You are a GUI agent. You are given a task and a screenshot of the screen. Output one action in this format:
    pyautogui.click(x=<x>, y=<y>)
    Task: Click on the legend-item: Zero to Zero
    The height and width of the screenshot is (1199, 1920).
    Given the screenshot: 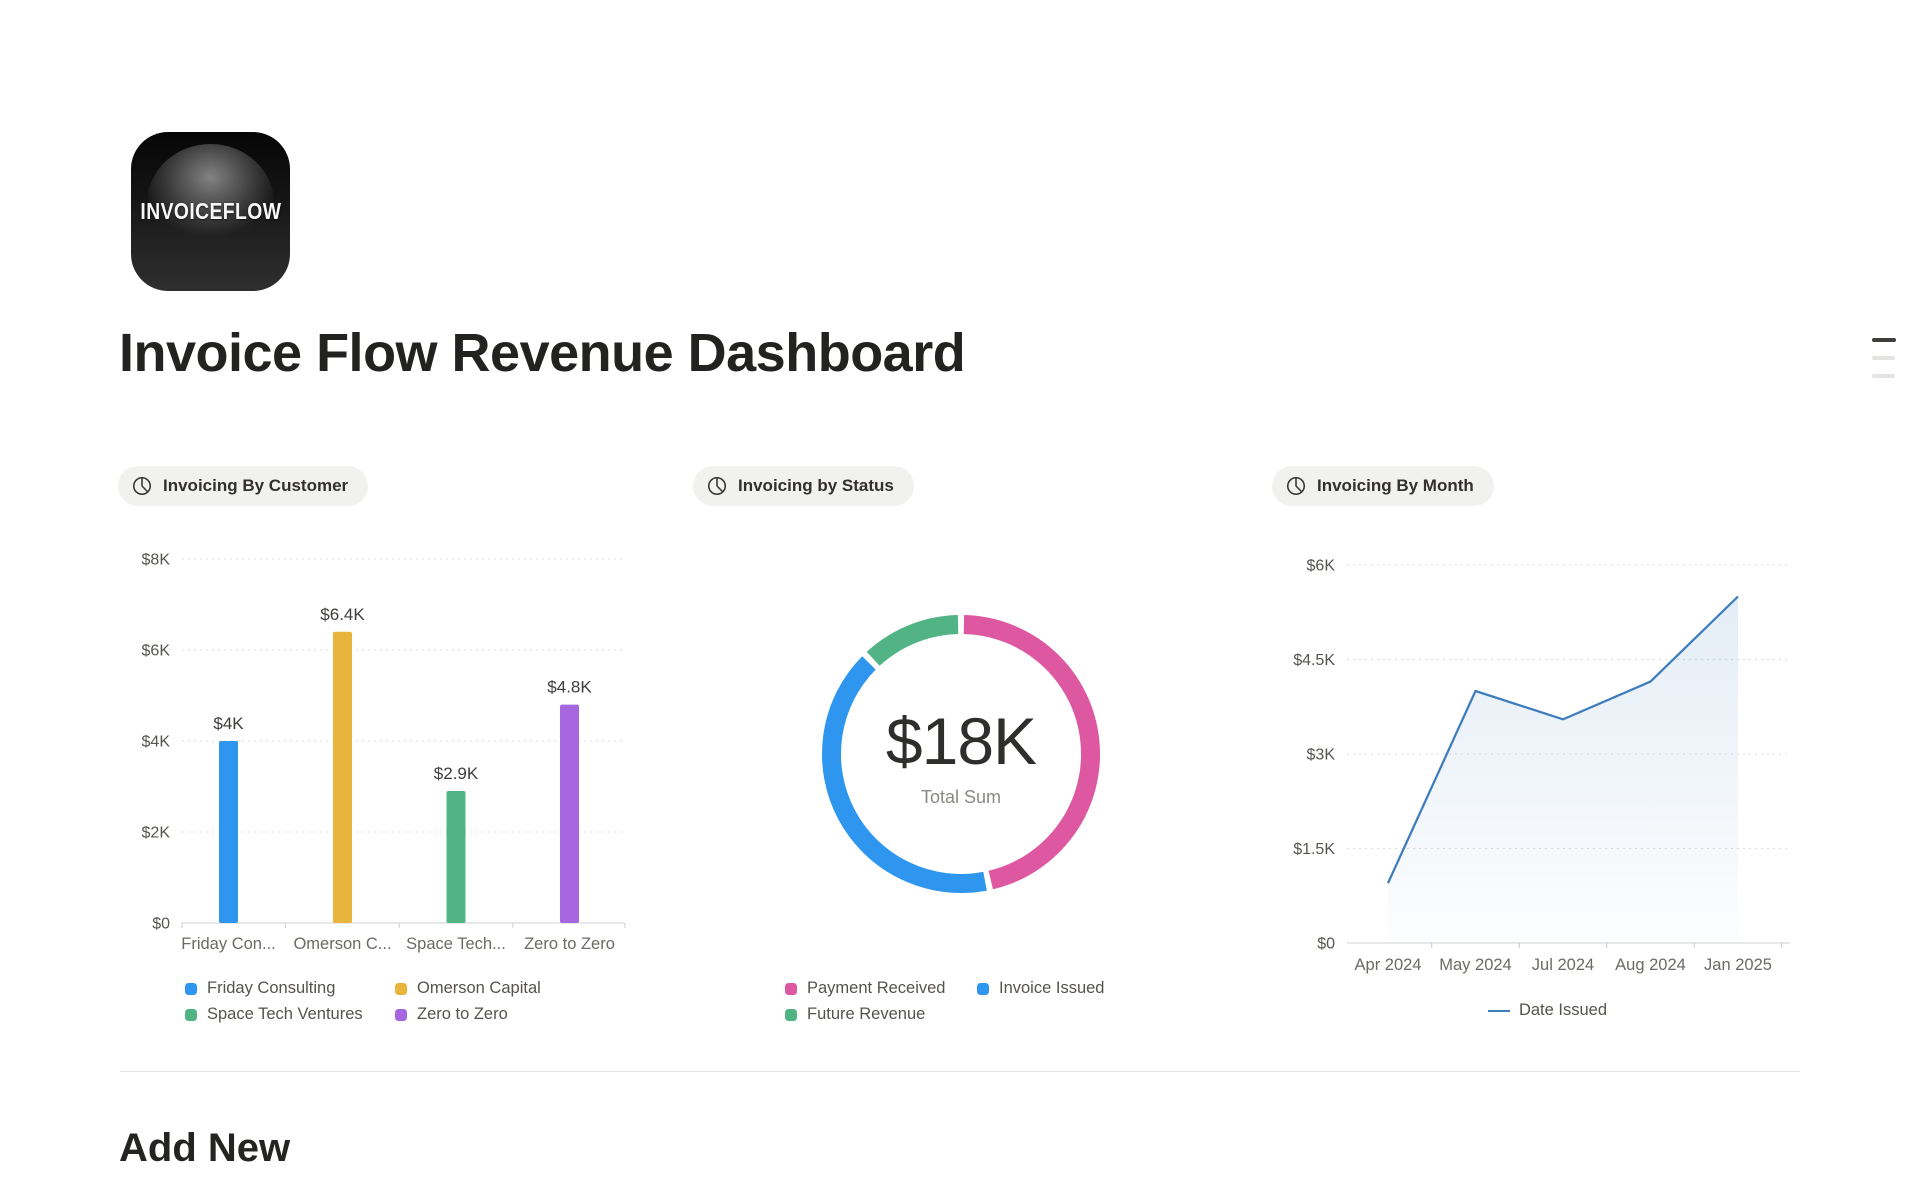 What is the action you would take?
    pyautogui.click(x=468, y=1014)
    